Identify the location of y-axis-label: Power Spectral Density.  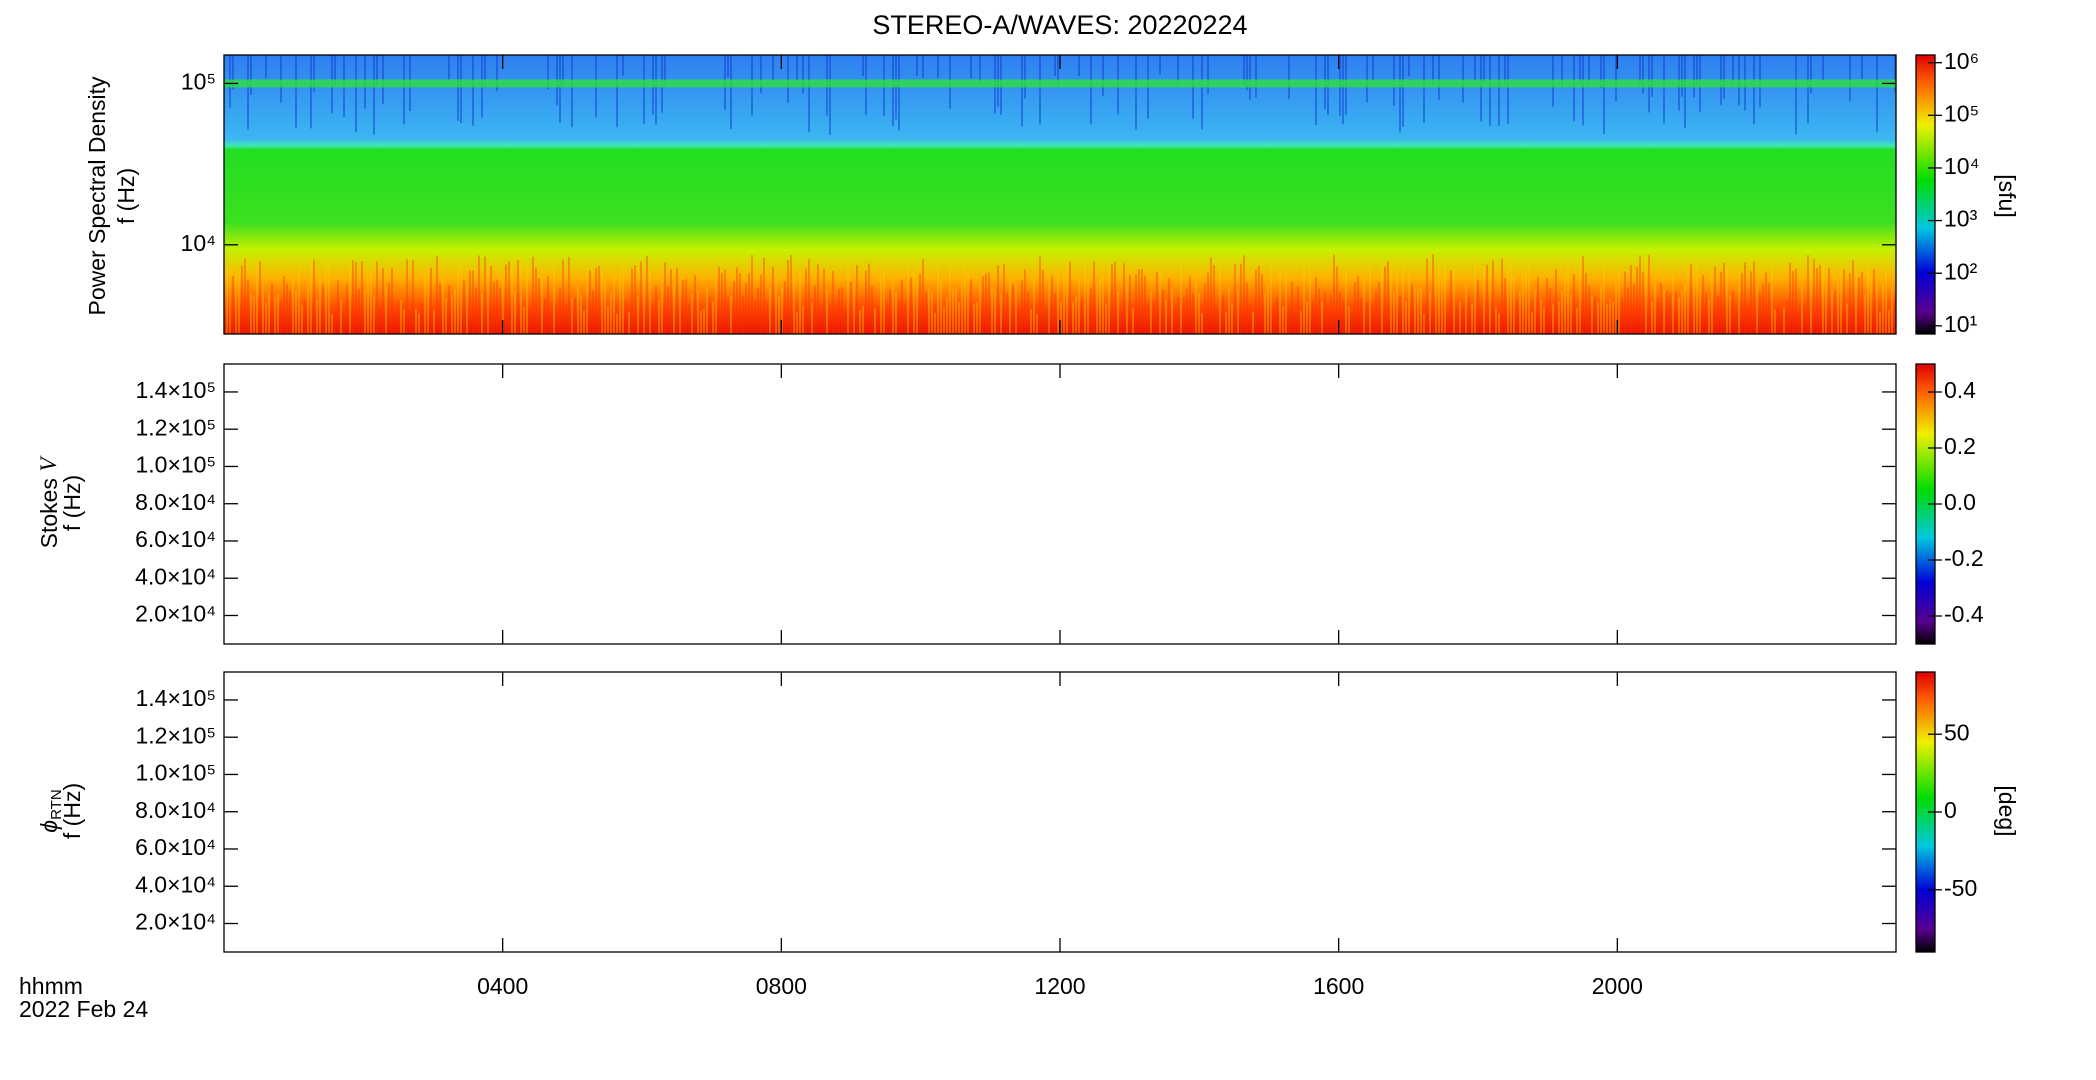
(97, 196).